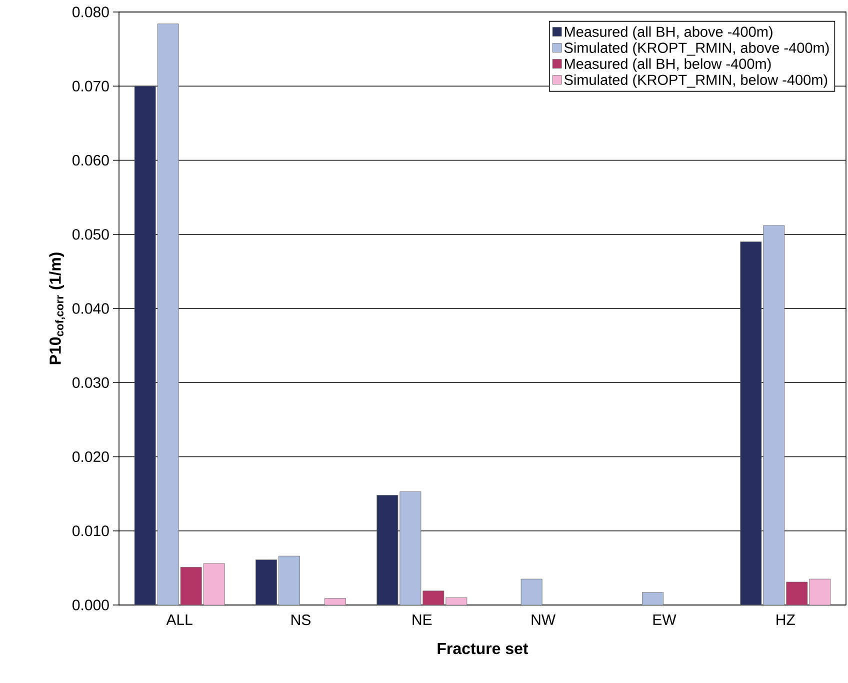 Image resolution: width=848 pixels, height=683 pixels. What do you see at coordinates (696, 81) in the screenshot?
I see `legend-label: Simulated (KROPT_RMIN, below -400m)` at bounding box center [696, 81].